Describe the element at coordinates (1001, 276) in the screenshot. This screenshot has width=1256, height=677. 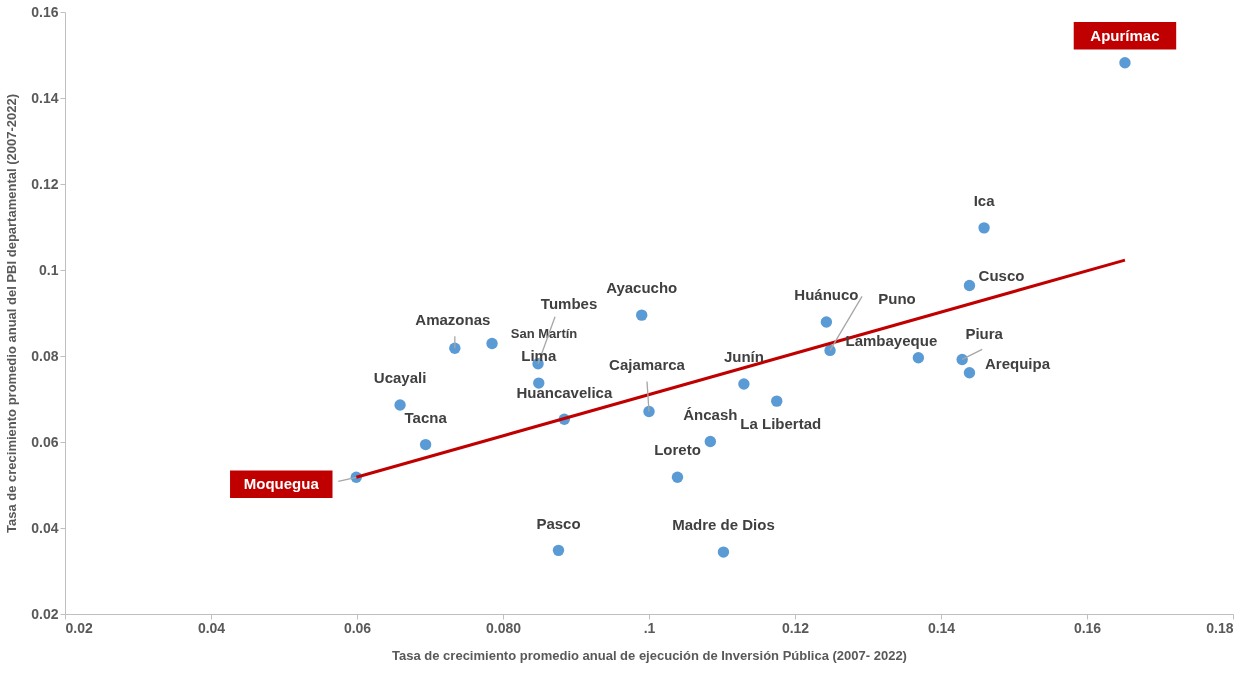
I see `annotation: Cusco` at that location.